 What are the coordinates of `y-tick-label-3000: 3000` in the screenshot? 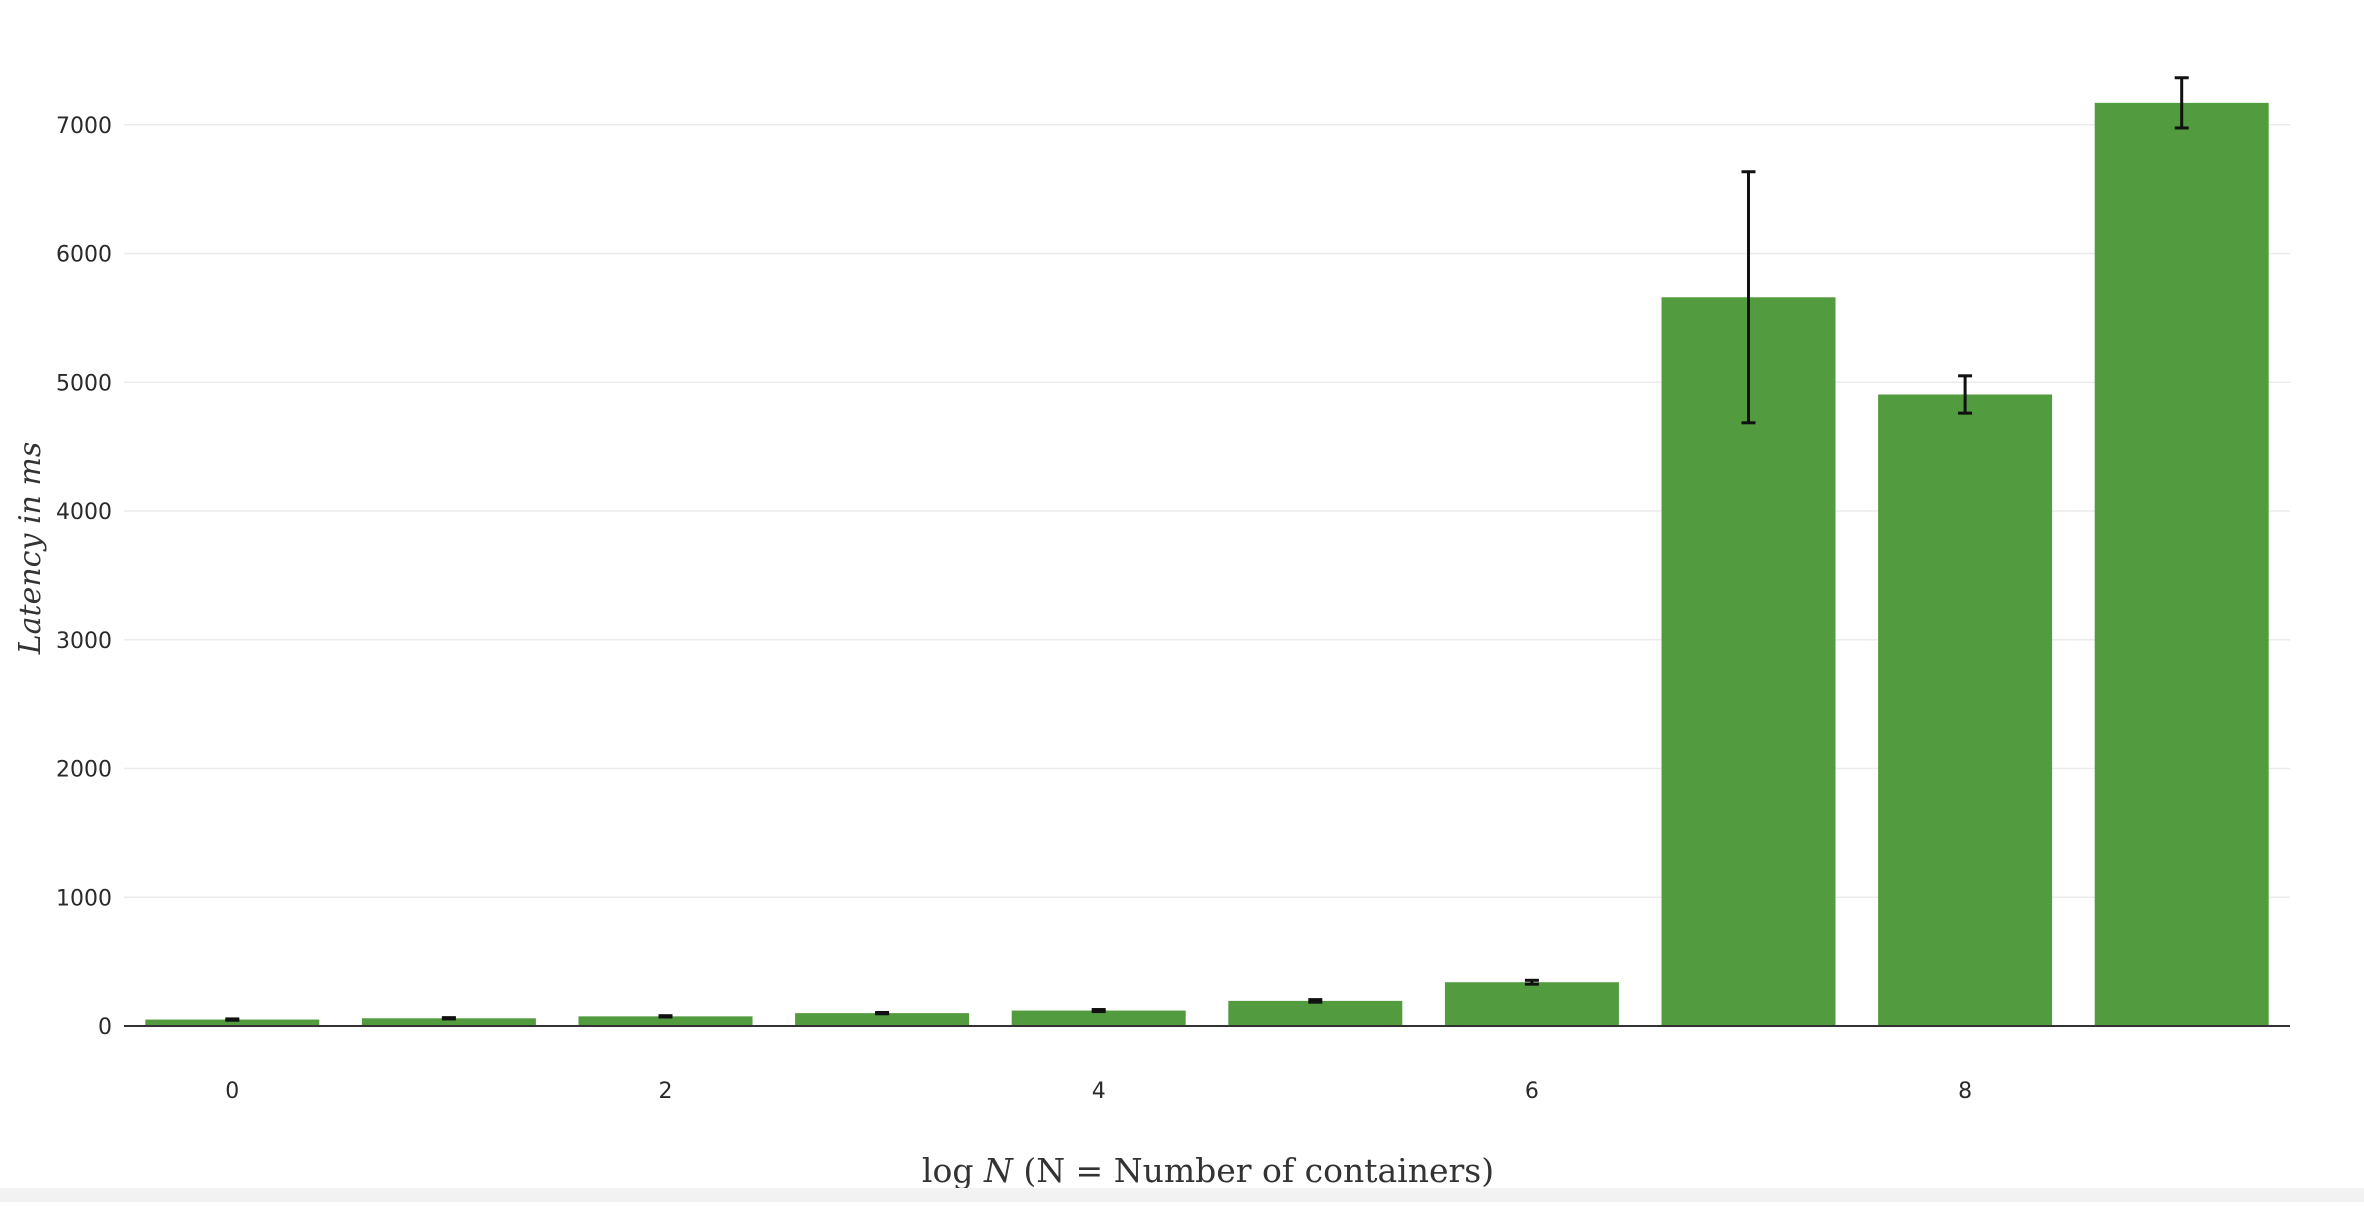 It's located at (84, 641).